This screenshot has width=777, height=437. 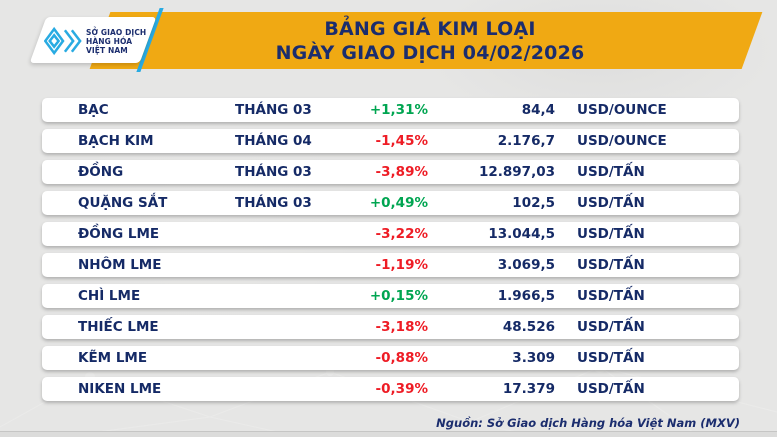 What do you see at coordinates (528, 327) in the screenshot?
I see `price-value: 48.526` at bounding box center [528, 327].